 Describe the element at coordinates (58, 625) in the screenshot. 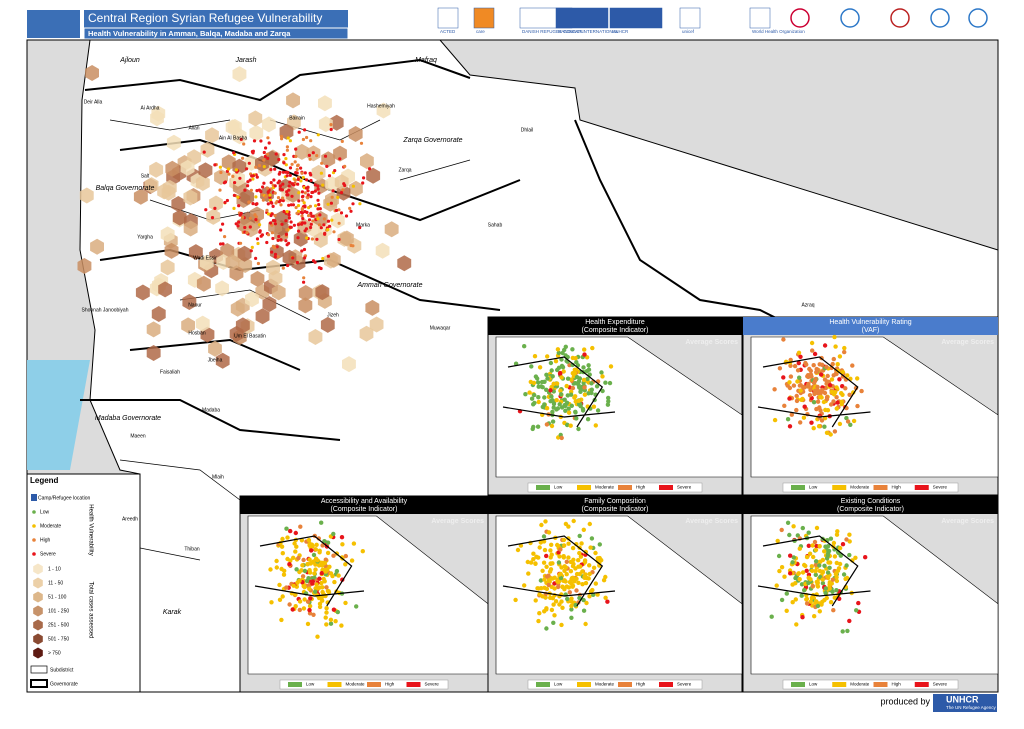

I see `legend-bin: 251 - 500` at that location.